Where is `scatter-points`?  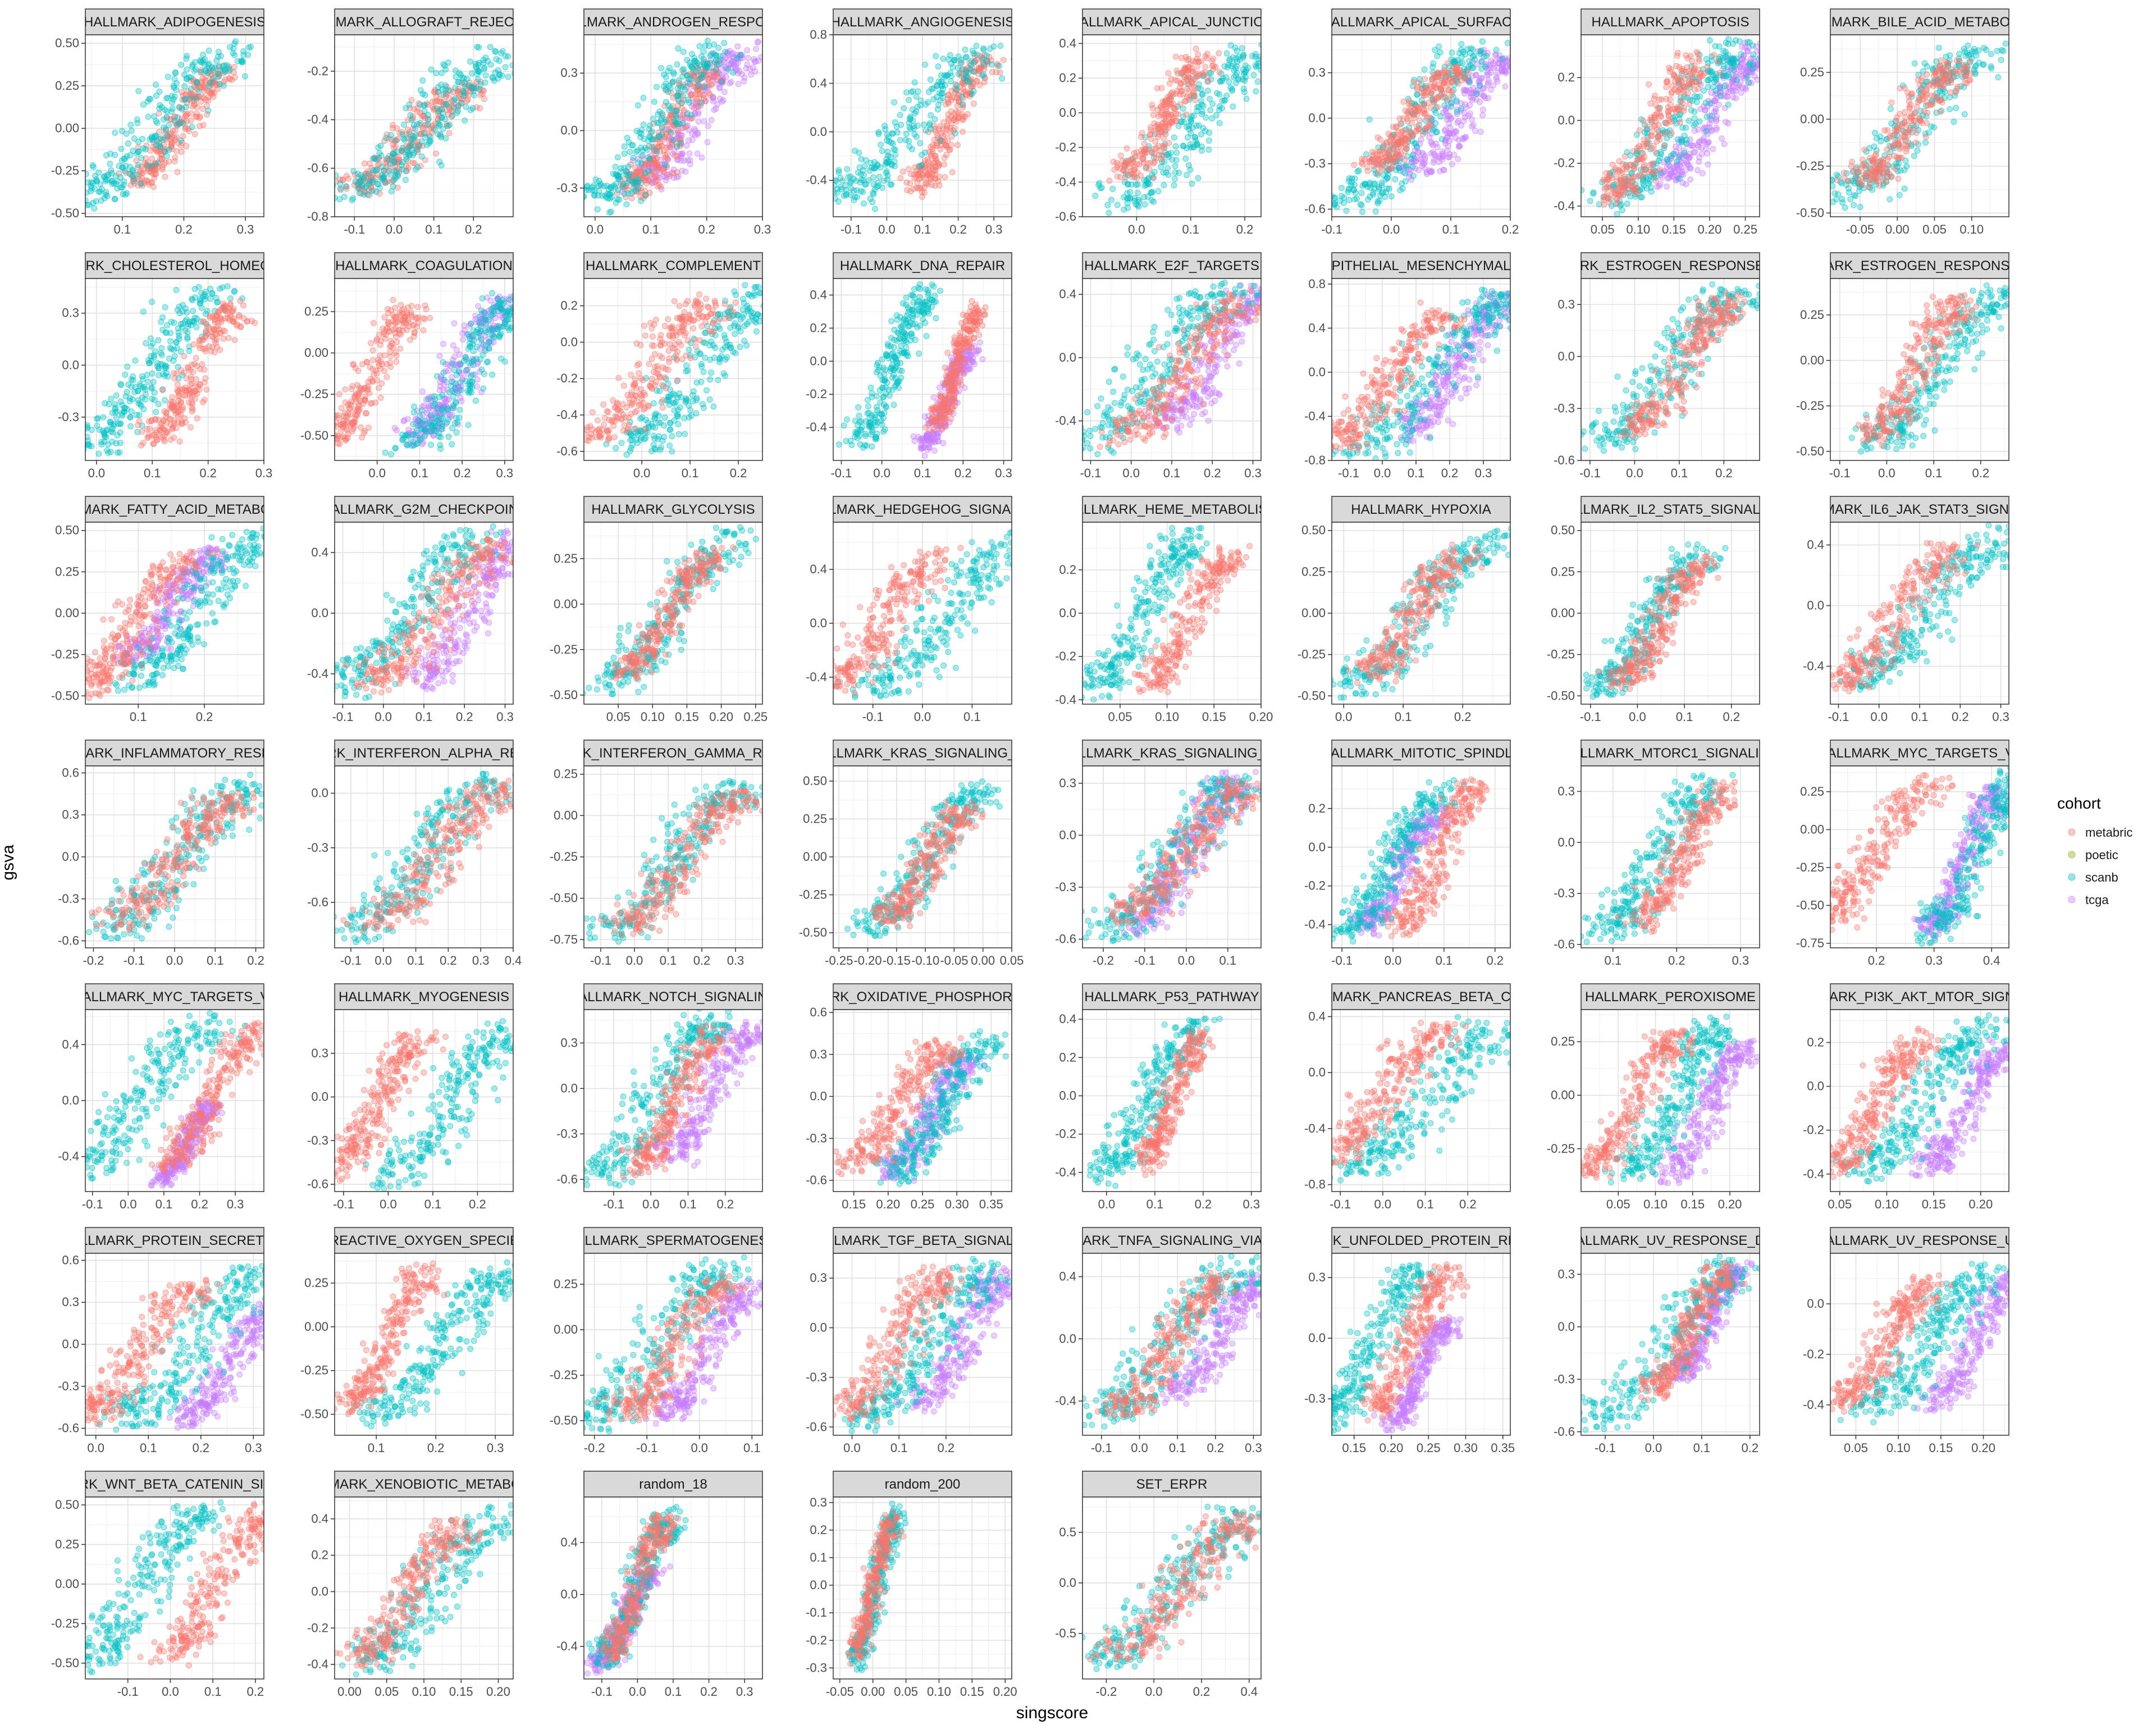 scatter-points is located at coordinates (169, 125).